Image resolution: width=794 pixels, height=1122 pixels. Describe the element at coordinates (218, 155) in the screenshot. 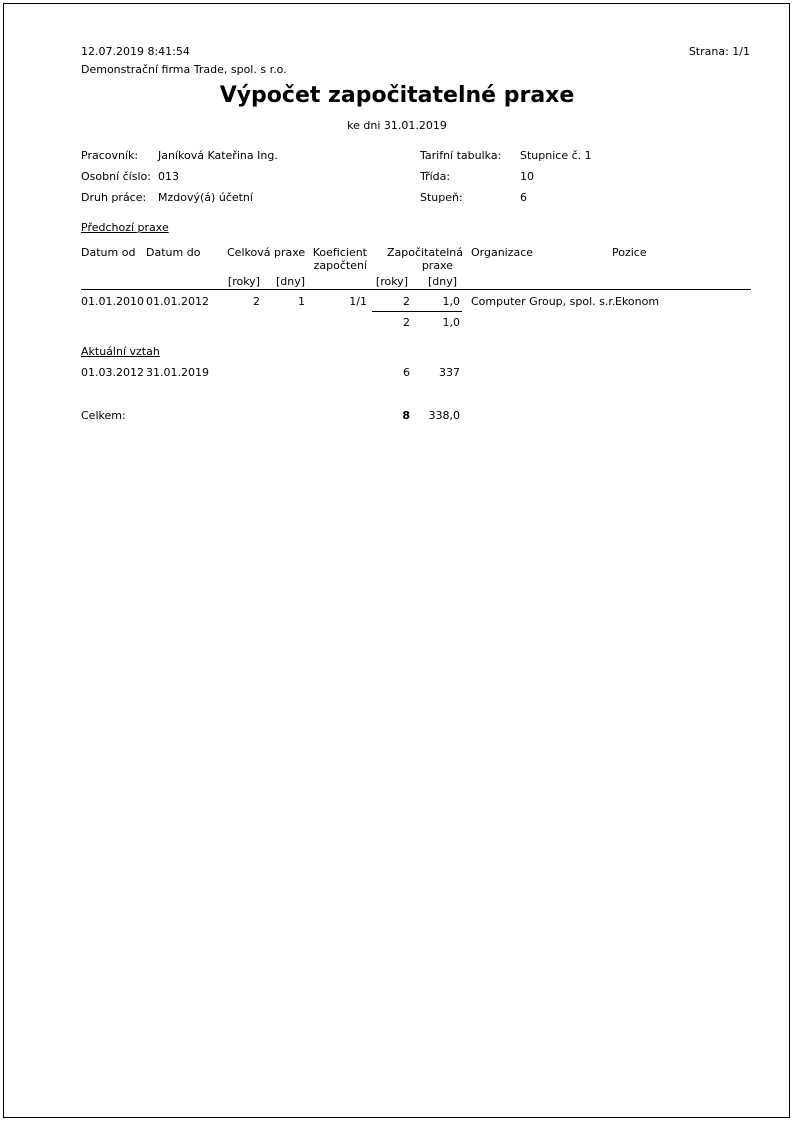

I see `pracovnik-value: Janíková Kateřina Ing.` at that location.